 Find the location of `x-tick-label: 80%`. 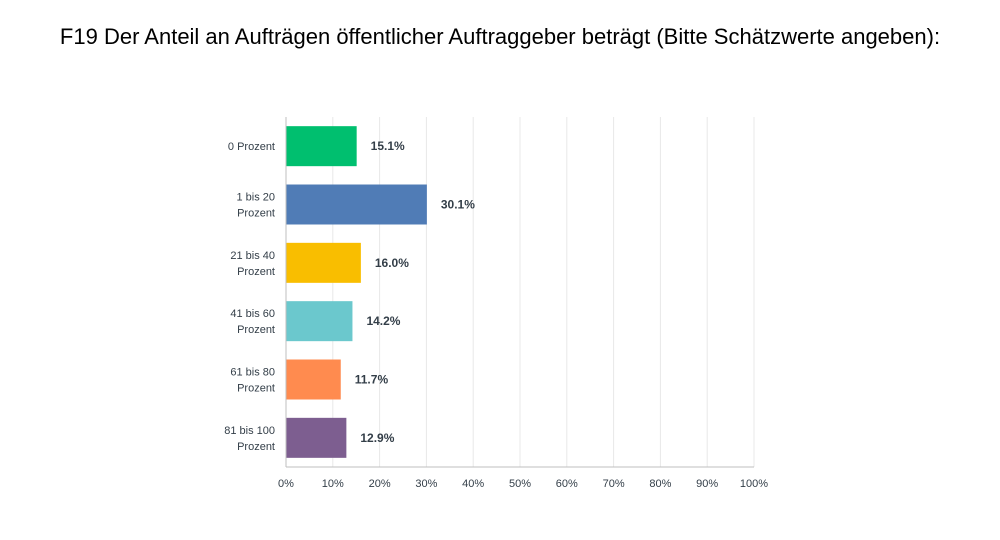

x-tick-label: 80% is located at coordinates (660, 484).